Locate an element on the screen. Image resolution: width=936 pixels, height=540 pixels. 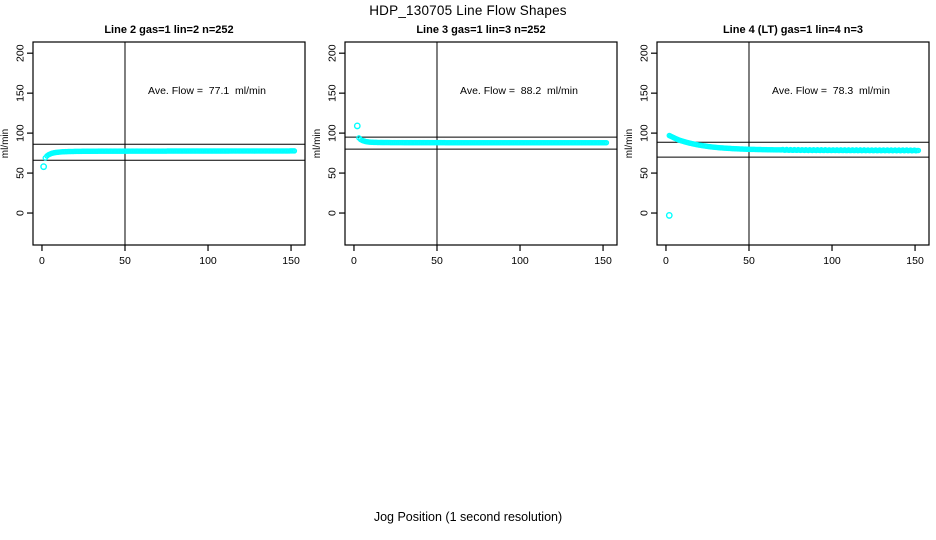
panel-line-4-plot: 0 50 100 150 200 ml/min 0 50 100 150 is located at coordinates (777, 154).